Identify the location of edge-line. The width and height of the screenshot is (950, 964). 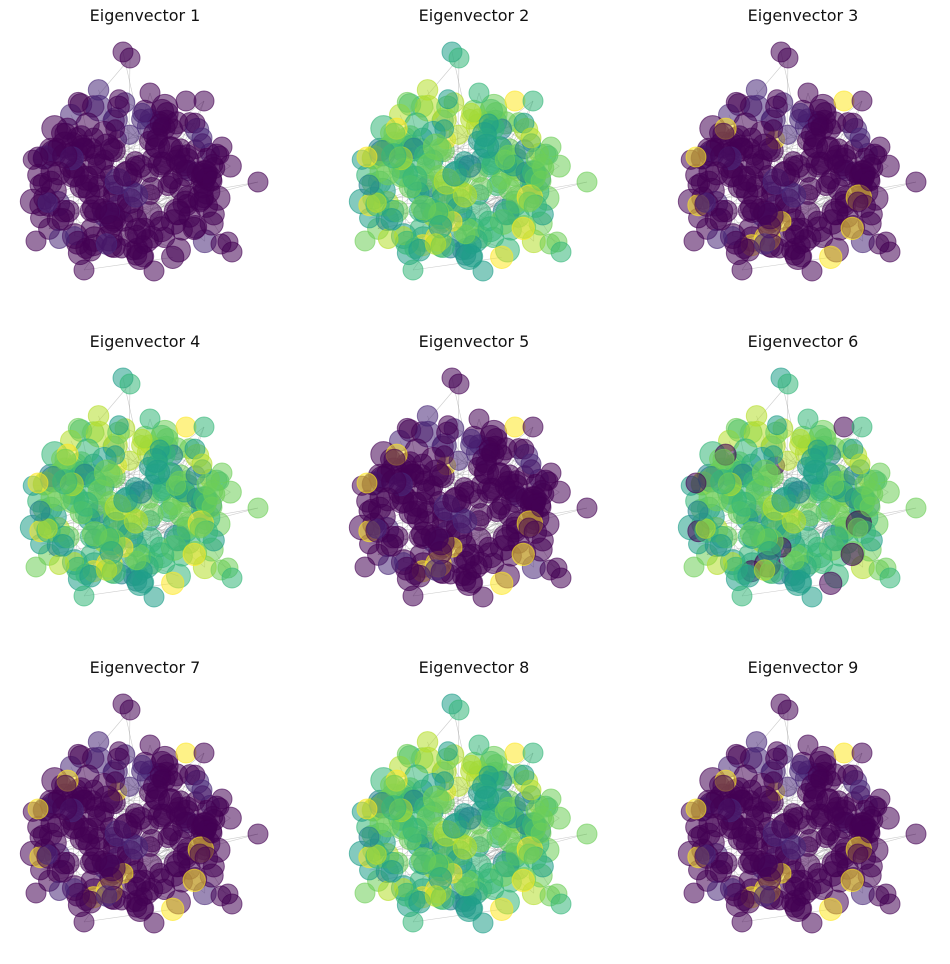
(457, 915).